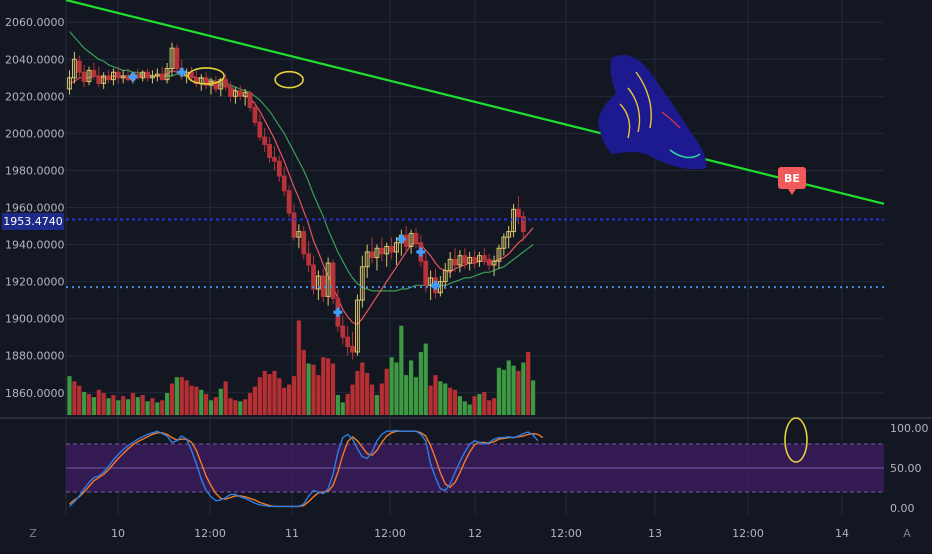 This screenshot has width=932, height=554. What do you see at coordinates (909, 428) in the screenshot?
I see `osc-tick-label: 100.00` at bounding box center [909, 428].